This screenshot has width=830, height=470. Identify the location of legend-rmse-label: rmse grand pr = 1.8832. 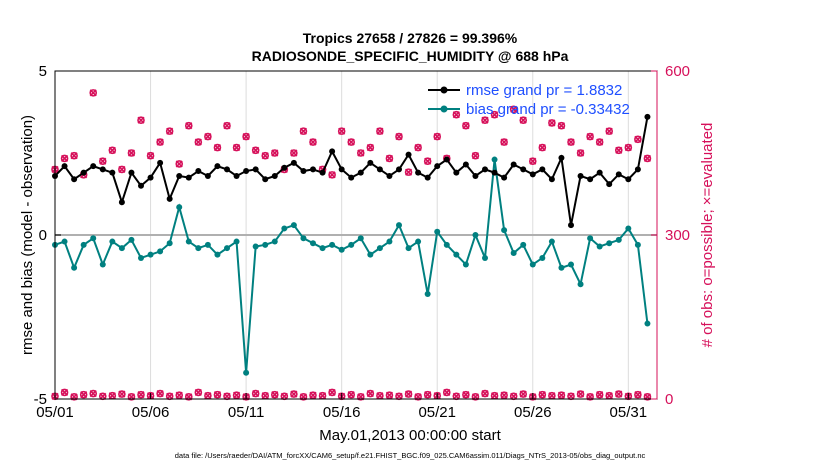
(544, 90).